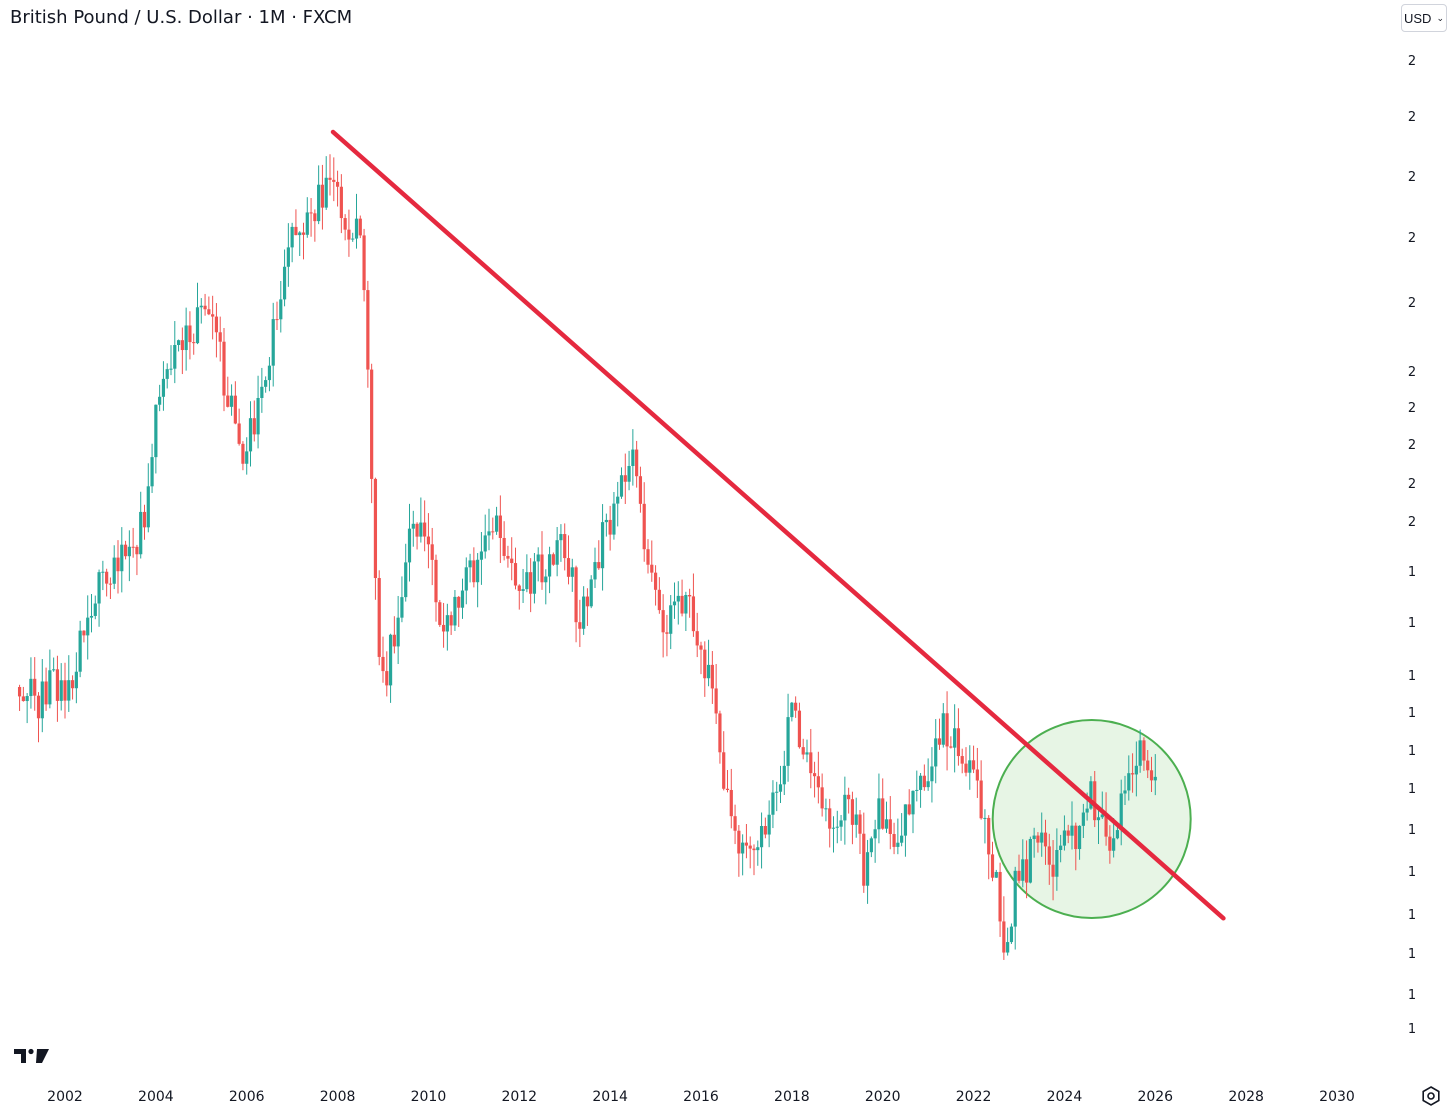  What do you see at coordinates (338, 1097) in the screenshot?
I see `x-tick-label: 2008` at bounding box center [338, 1097].